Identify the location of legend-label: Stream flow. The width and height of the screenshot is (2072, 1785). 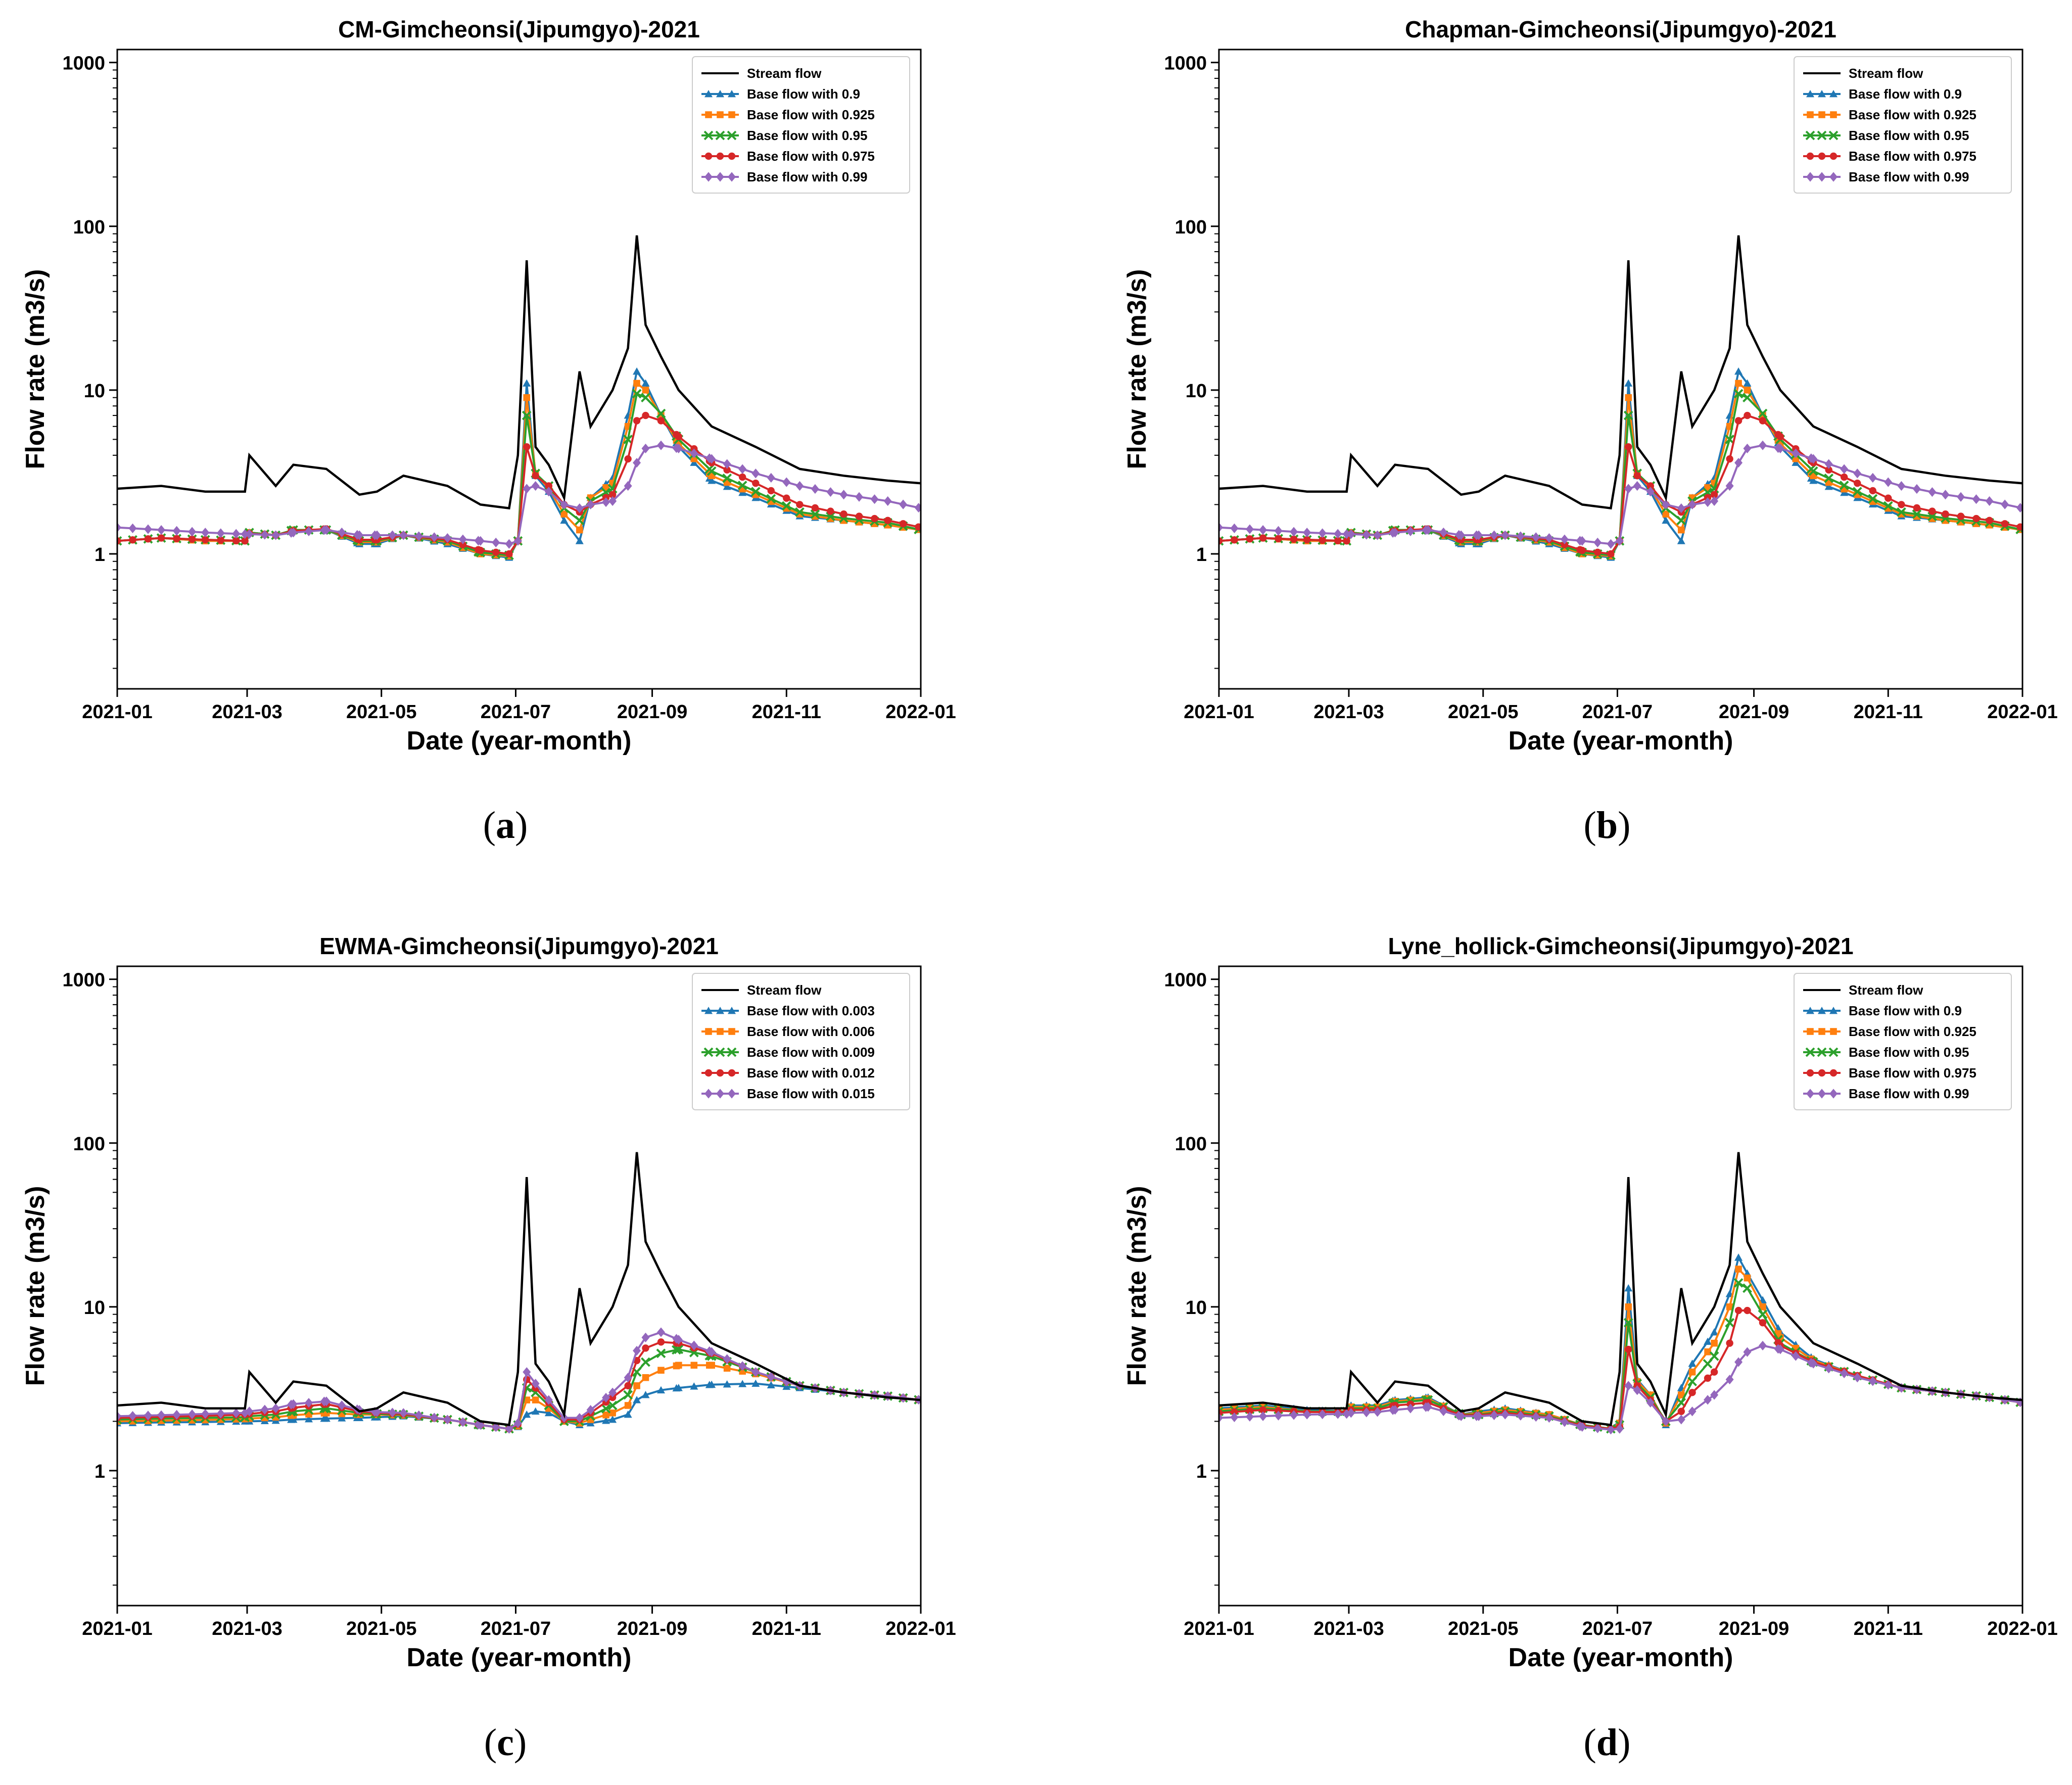
(784, 73).